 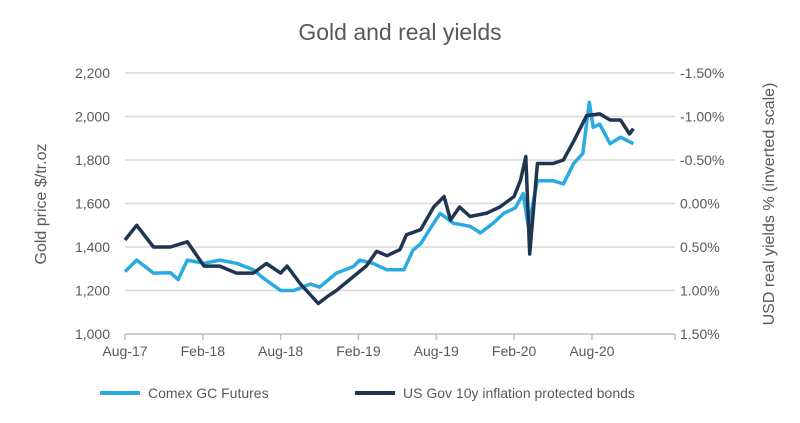 I want to click on y-tick-label: 2,200, so click(x=92, y=73).